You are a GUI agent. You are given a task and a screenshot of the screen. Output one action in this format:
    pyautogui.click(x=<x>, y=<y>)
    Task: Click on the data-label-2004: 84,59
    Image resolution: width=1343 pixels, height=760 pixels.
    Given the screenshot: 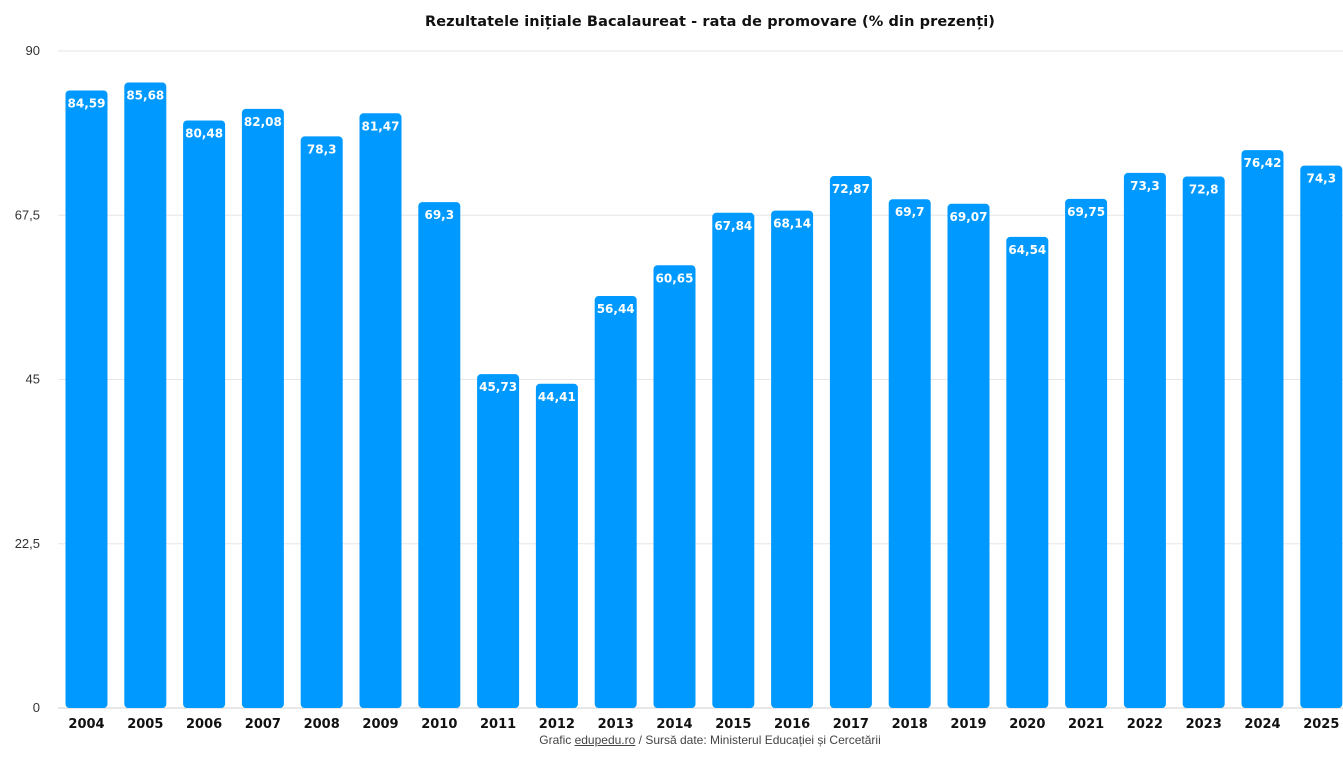 What is the action you would take?
    pyautogui.click(x=87, y=103)
    